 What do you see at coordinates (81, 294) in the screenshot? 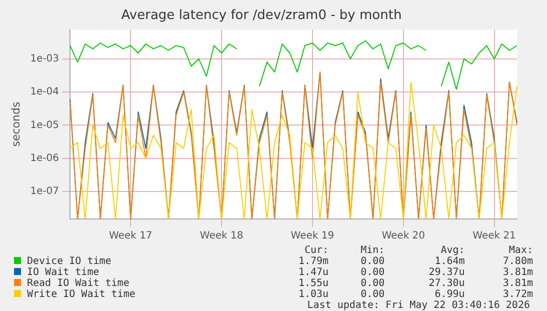
I see `legend-label: Write IO Wait time` at bounding box center [81, 294].